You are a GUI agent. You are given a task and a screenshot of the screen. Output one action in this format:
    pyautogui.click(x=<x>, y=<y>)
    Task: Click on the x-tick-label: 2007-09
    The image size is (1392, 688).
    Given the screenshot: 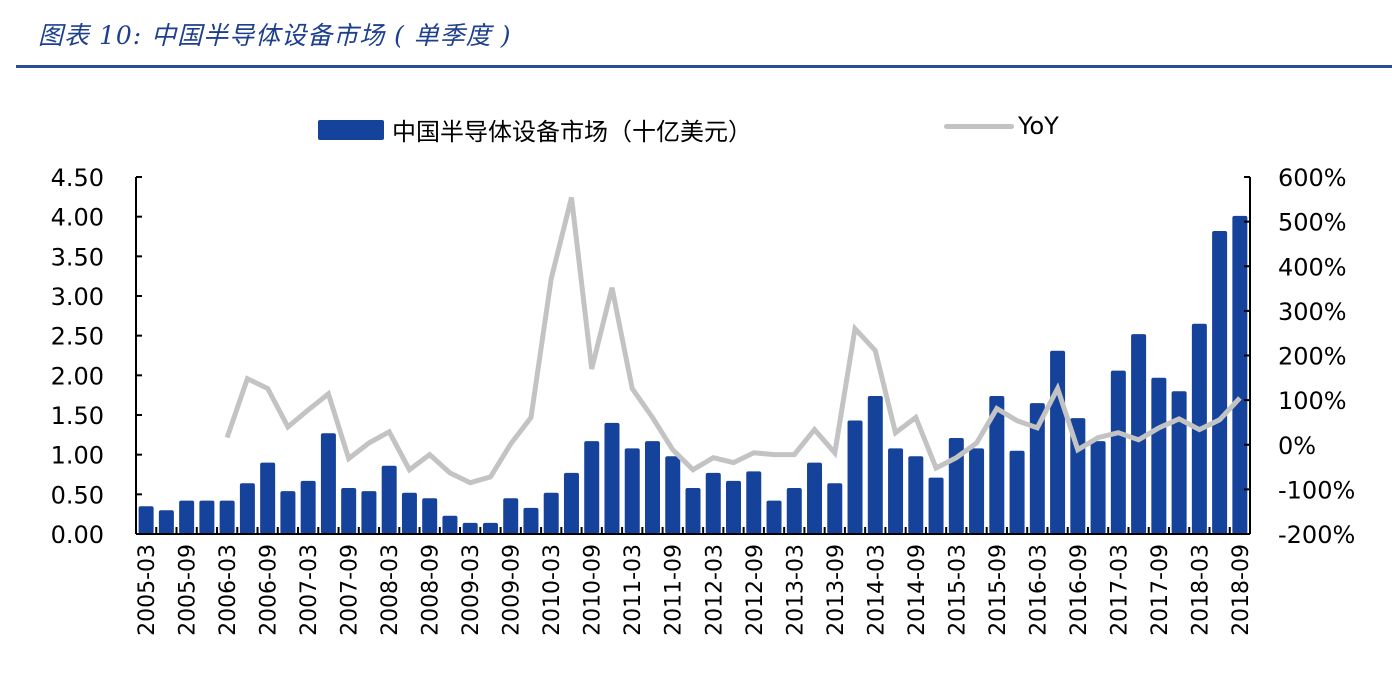 What is the action you would take?
    pyautogui.click(x=350, y=590)
    